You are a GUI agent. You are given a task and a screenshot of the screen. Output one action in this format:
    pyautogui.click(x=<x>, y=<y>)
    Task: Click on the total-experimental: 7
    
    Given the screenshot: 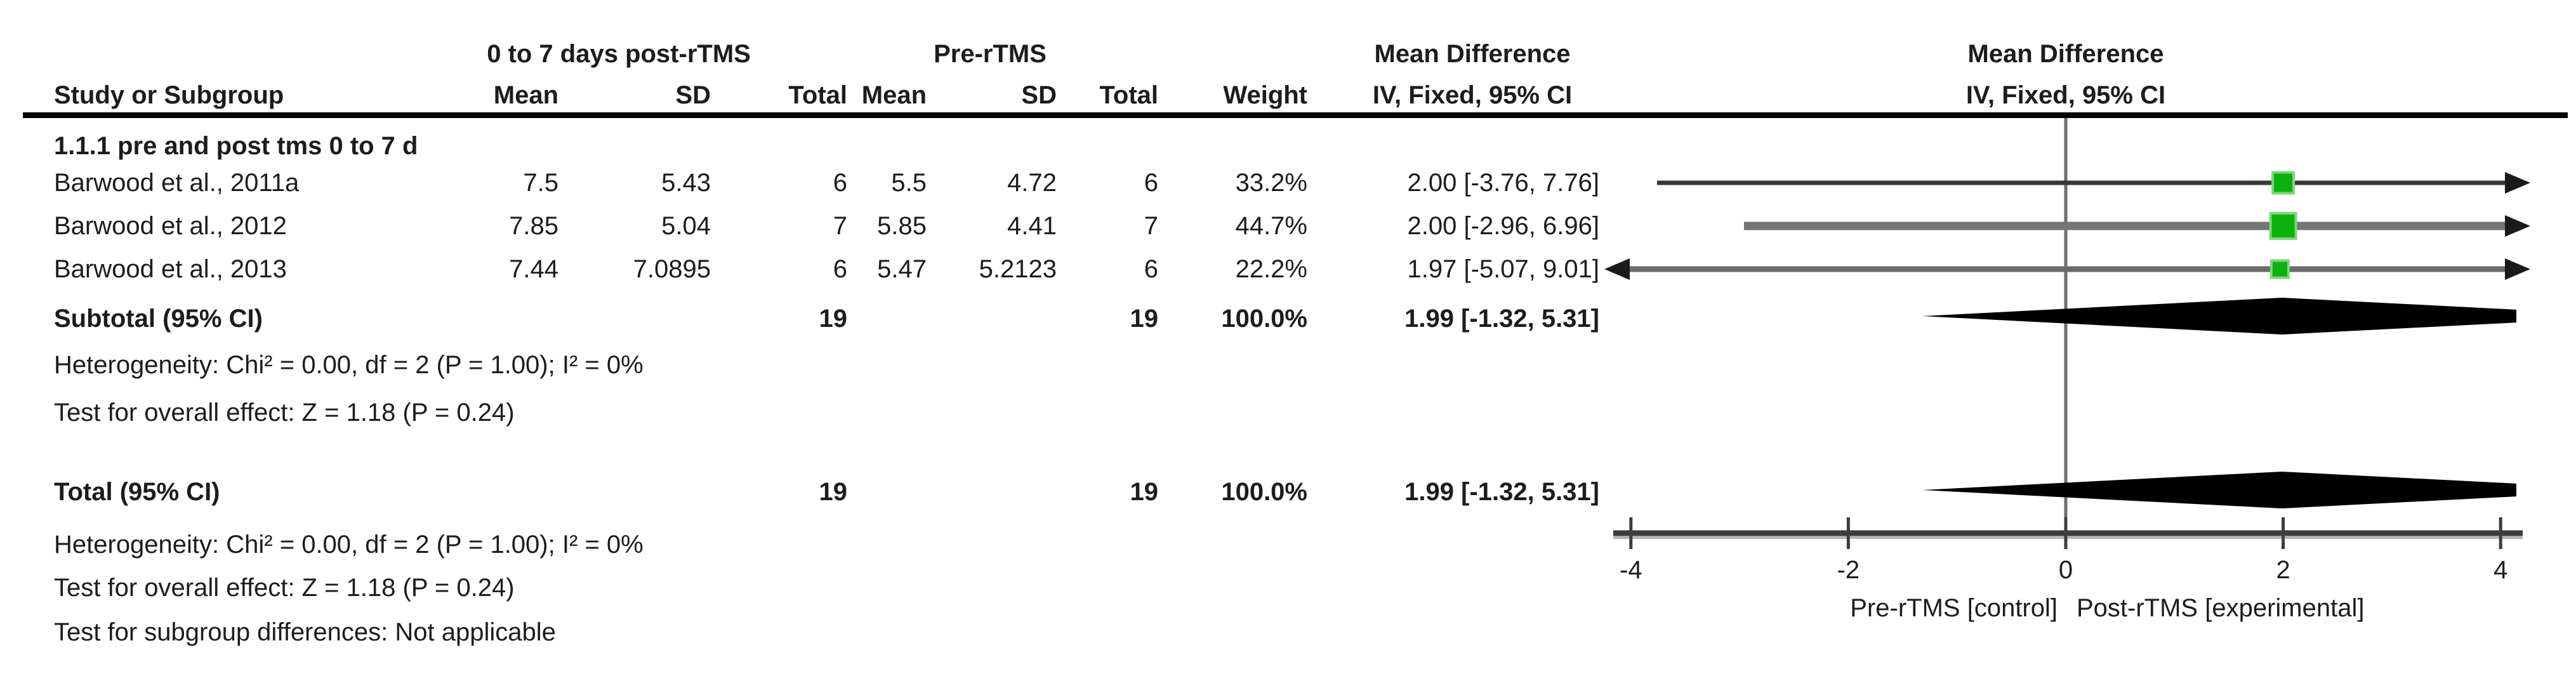 What is the action you would take?
    pyautogui.click(x=840, y=226)
    